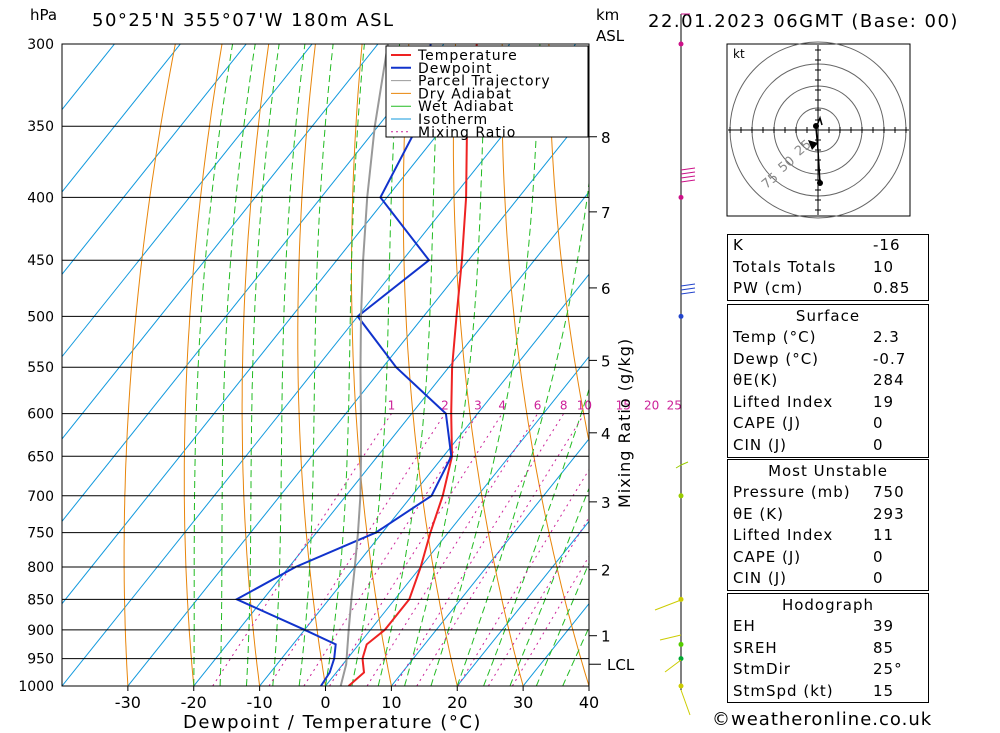  What do you see at coordinates (884, 647) in the screenshot?
I see `row-value: 85` at bounding box center [884, 647].